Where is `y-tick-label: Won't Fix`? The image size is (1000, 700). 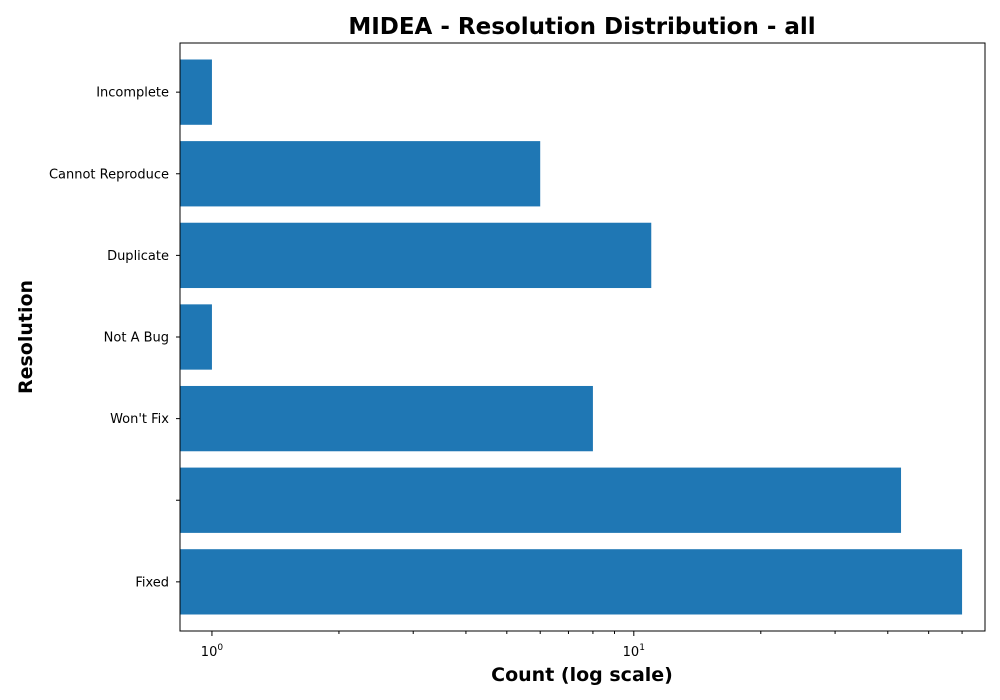
y-tick-label: Won't Fix is located at coordinates (139, 419).